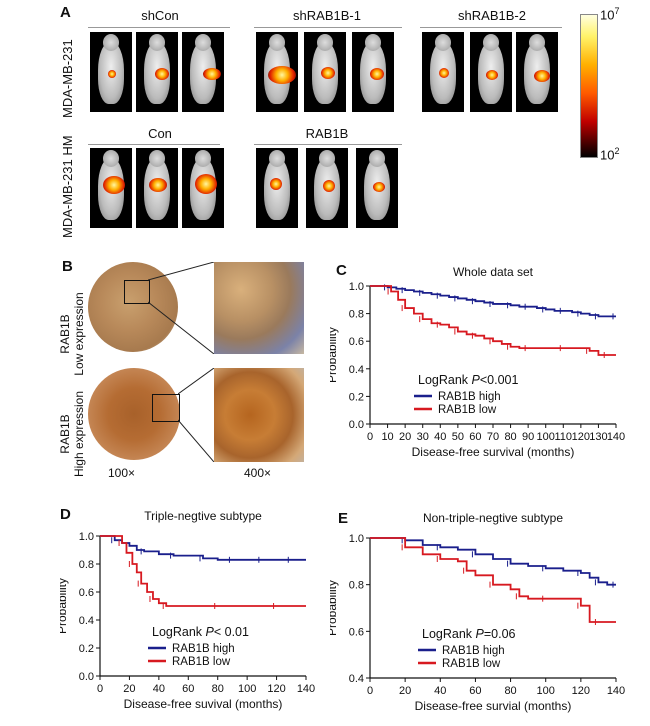  I want to click on colorbar-min-label: 102, so click(610, 154).